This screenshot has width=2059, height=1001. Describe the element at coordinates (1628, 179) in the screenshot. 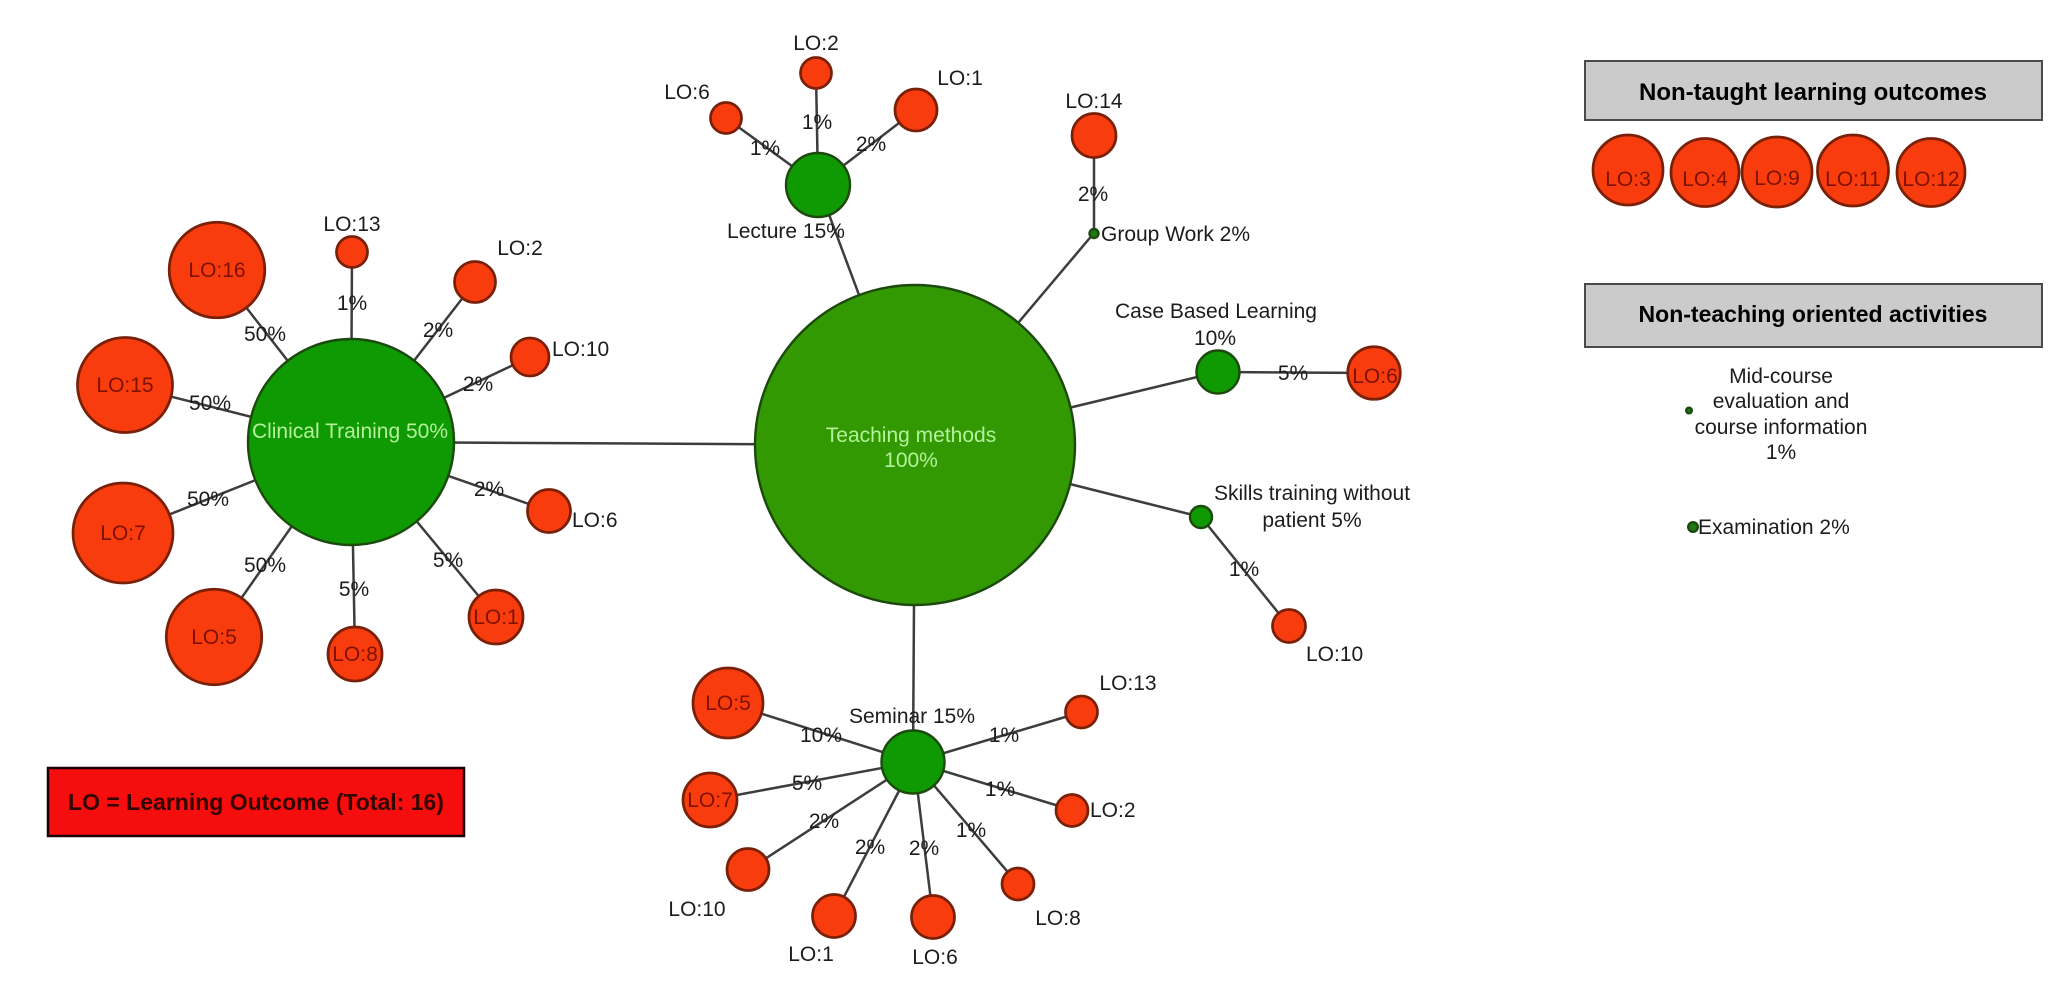

I see `svg-text: LO:3` at that location.